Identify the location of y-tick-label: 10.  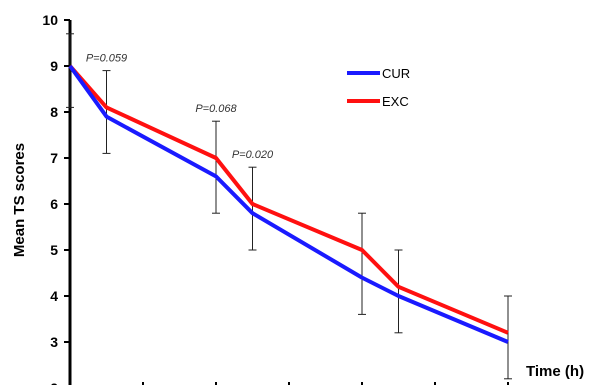
(50, 20).